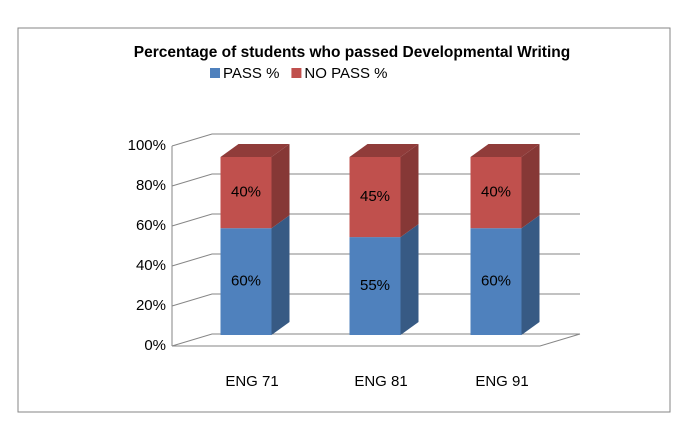 The image size is (688, 432). What do you see at coordinates (151, 225) in the screenshot?
I see `y-tick-label: 60%` at bounding box center [151, 225].